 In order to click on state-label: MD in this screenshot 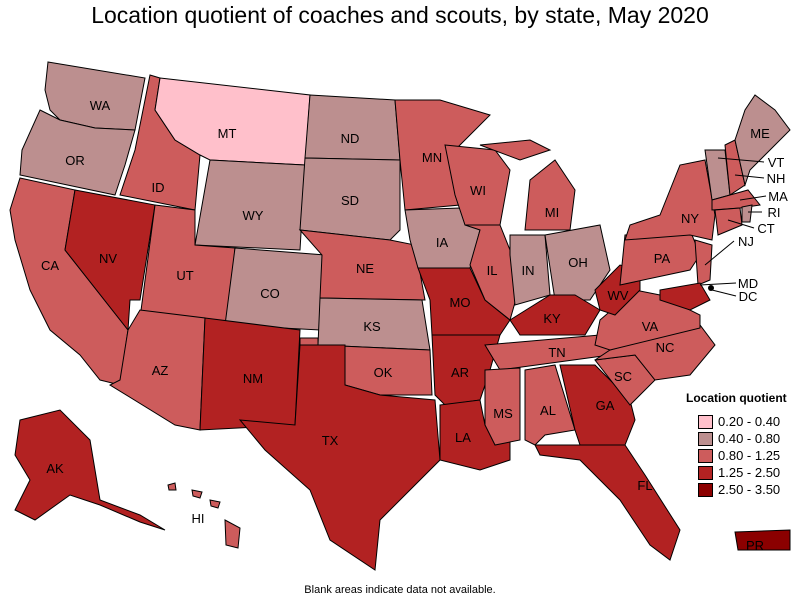, I will do `click(748, 283)`.